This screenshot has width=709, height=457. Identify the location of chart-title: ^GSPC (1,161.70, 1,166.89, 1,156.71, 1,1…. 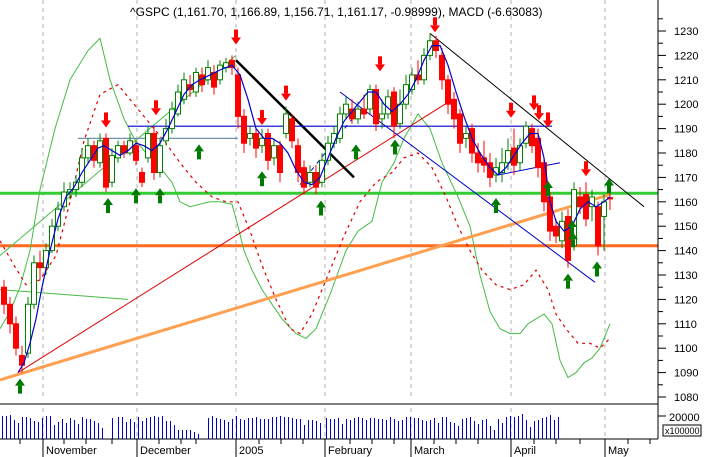
(336, 12).